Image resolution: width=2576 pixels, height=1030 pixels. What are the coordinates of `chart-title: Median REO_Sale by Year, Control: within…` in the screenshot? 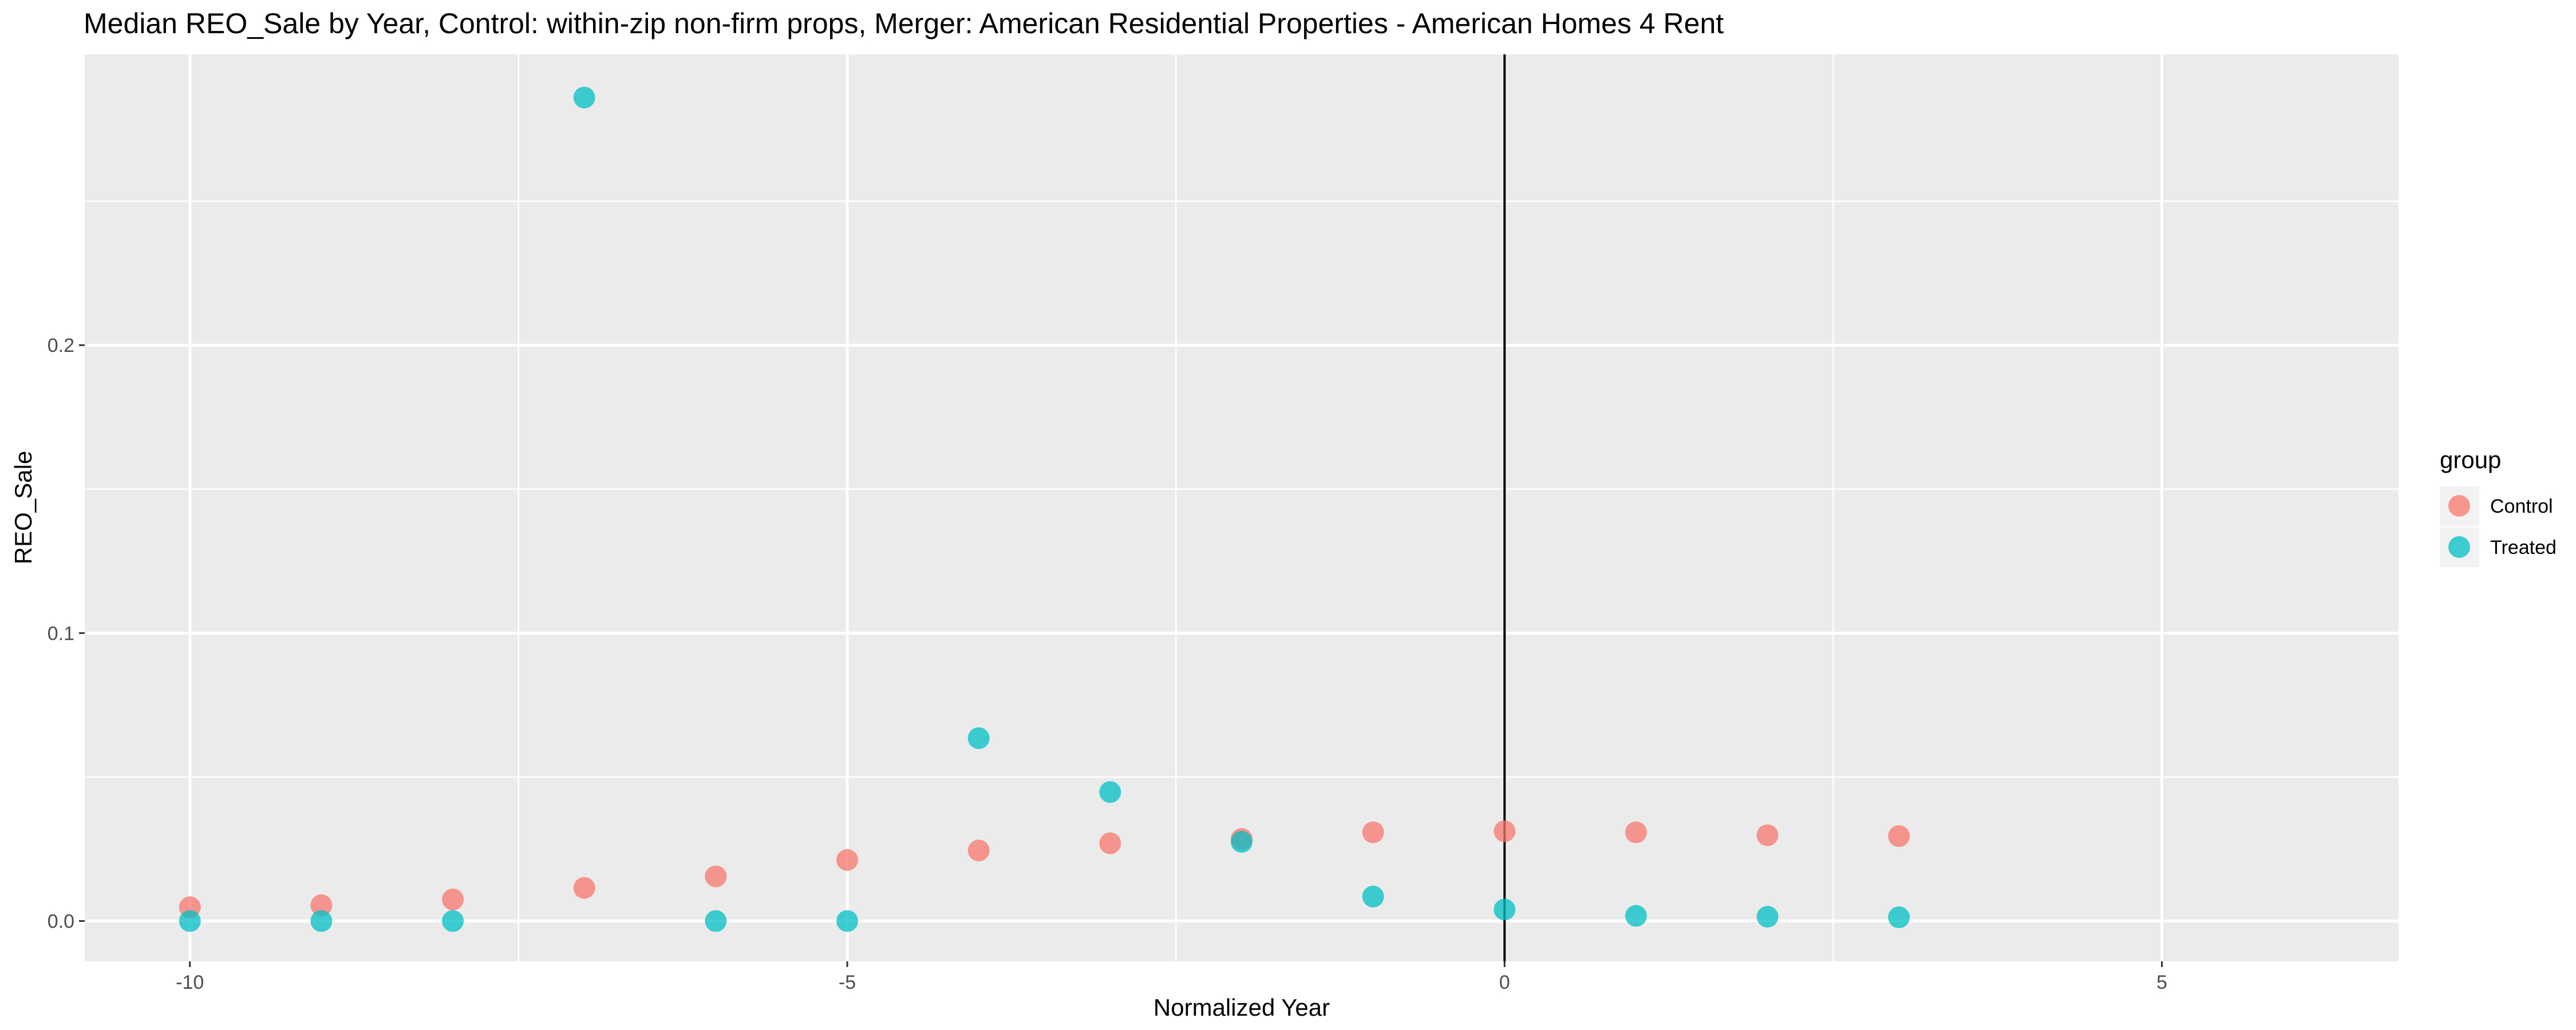 It's located at (904, 23).